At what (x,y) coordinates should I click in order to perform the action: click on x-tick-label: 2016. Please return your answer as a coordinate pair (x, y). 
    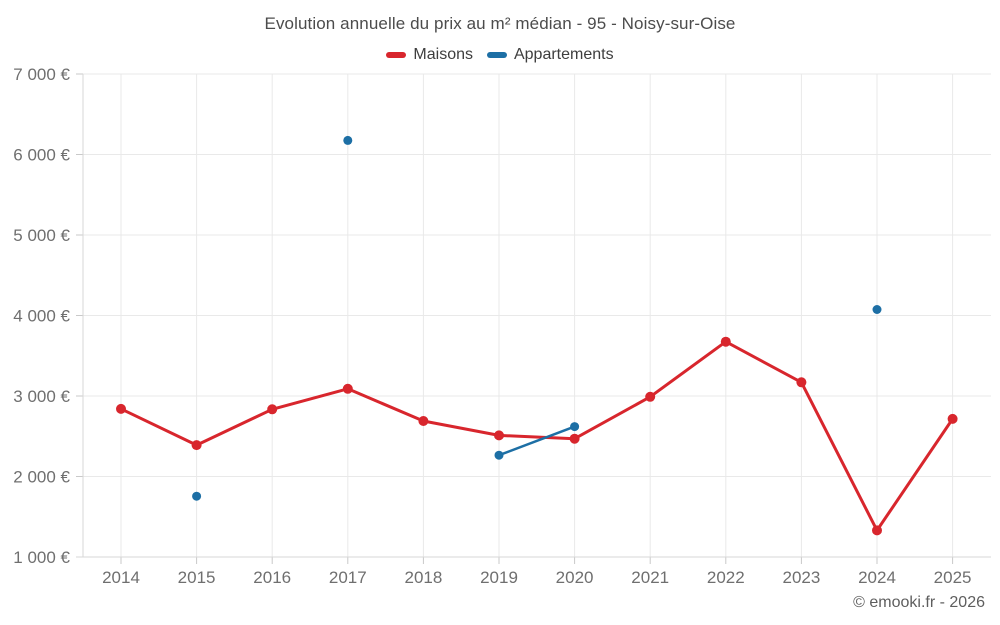
    Looking at the image, I should click on (272, 577).